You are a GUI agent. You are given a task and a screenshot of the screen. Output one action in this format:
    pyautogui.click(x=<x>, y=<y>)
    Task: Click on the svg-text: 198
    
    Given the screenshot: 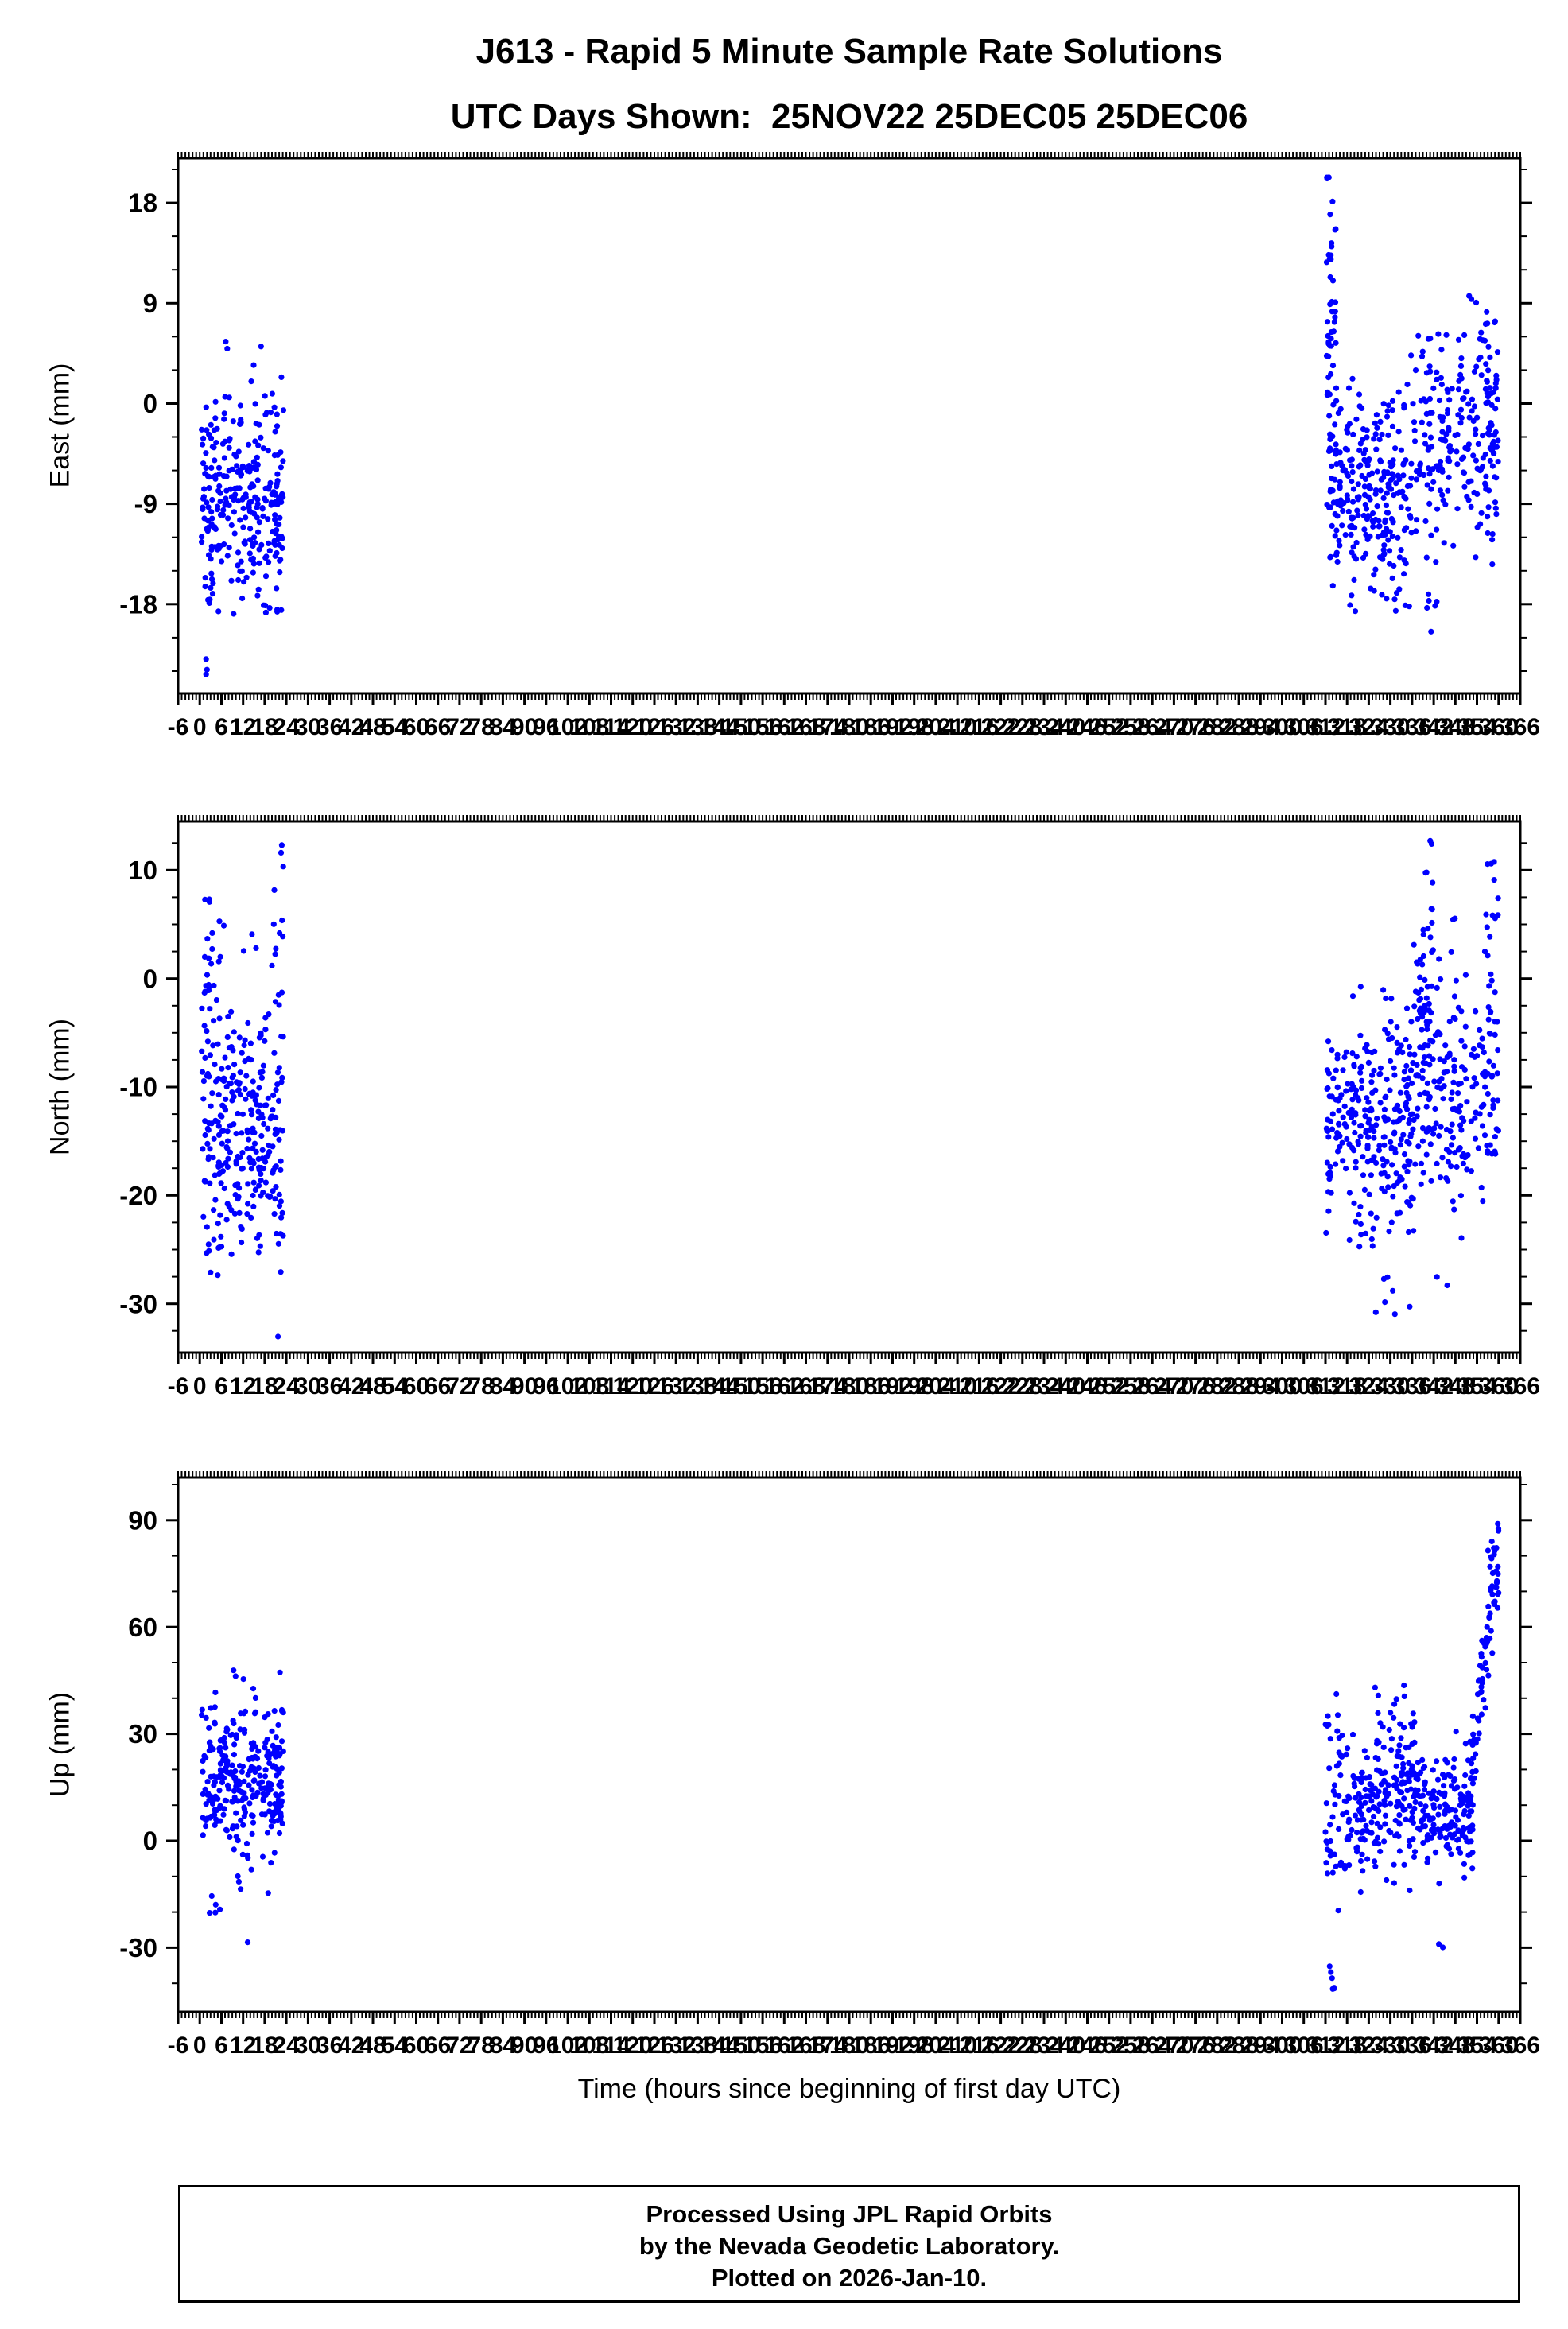 What is the action you would take?
    pyautogui.click(x=914, y=2045)
    